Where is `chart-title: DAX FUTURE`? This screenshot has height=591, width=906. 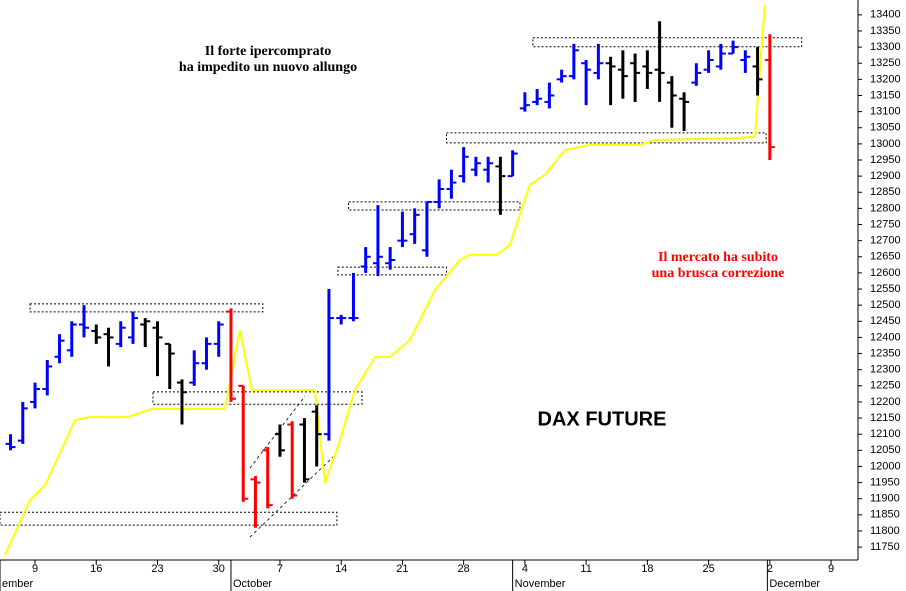 chart-title: DAX FUTURE is located at coordinates (602, 419).